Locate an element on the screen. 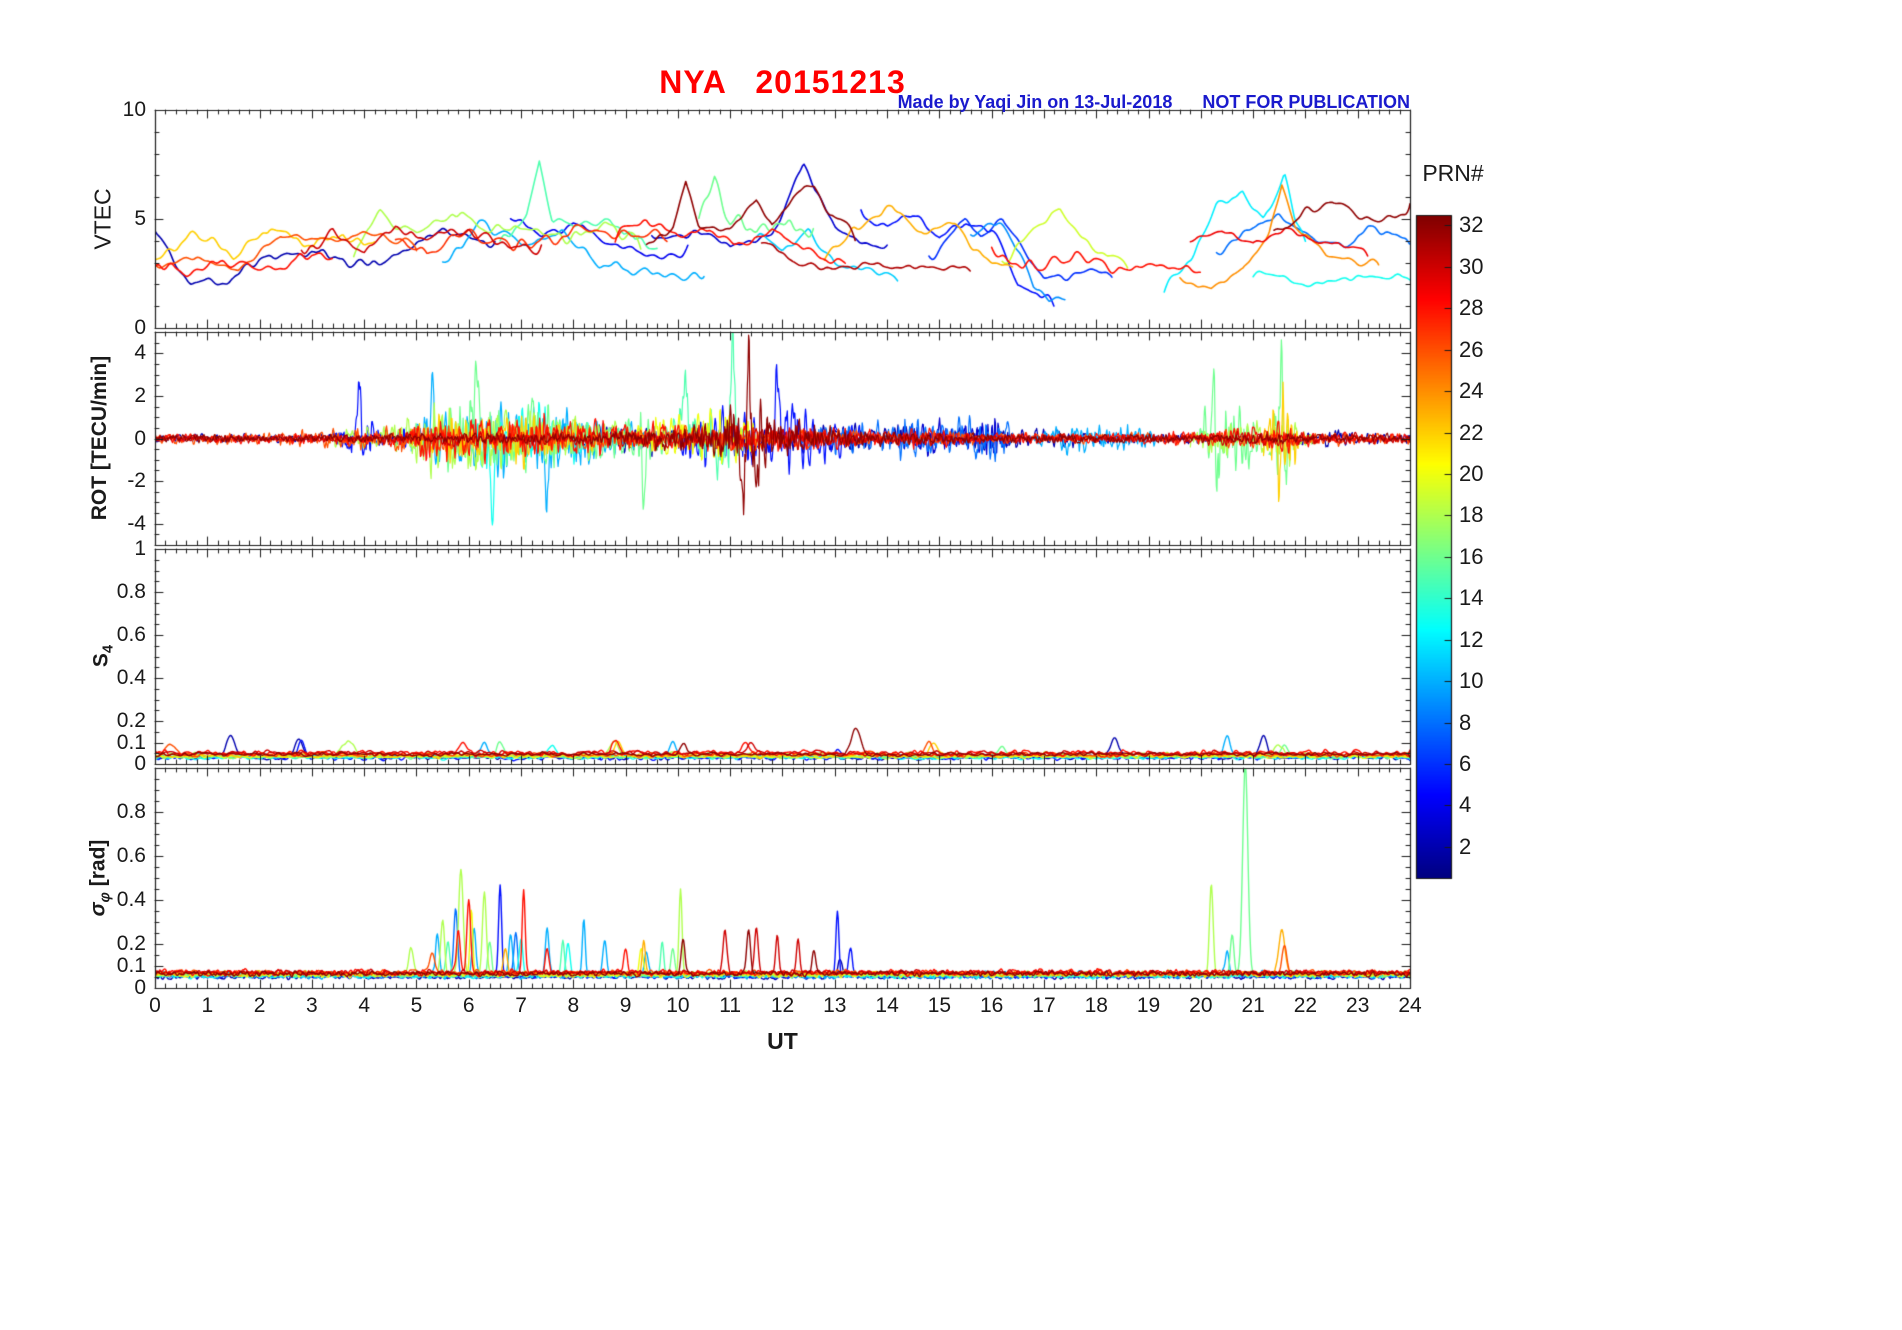  colorbar-tick-label: 16 is located at coordinates (1471, 556).